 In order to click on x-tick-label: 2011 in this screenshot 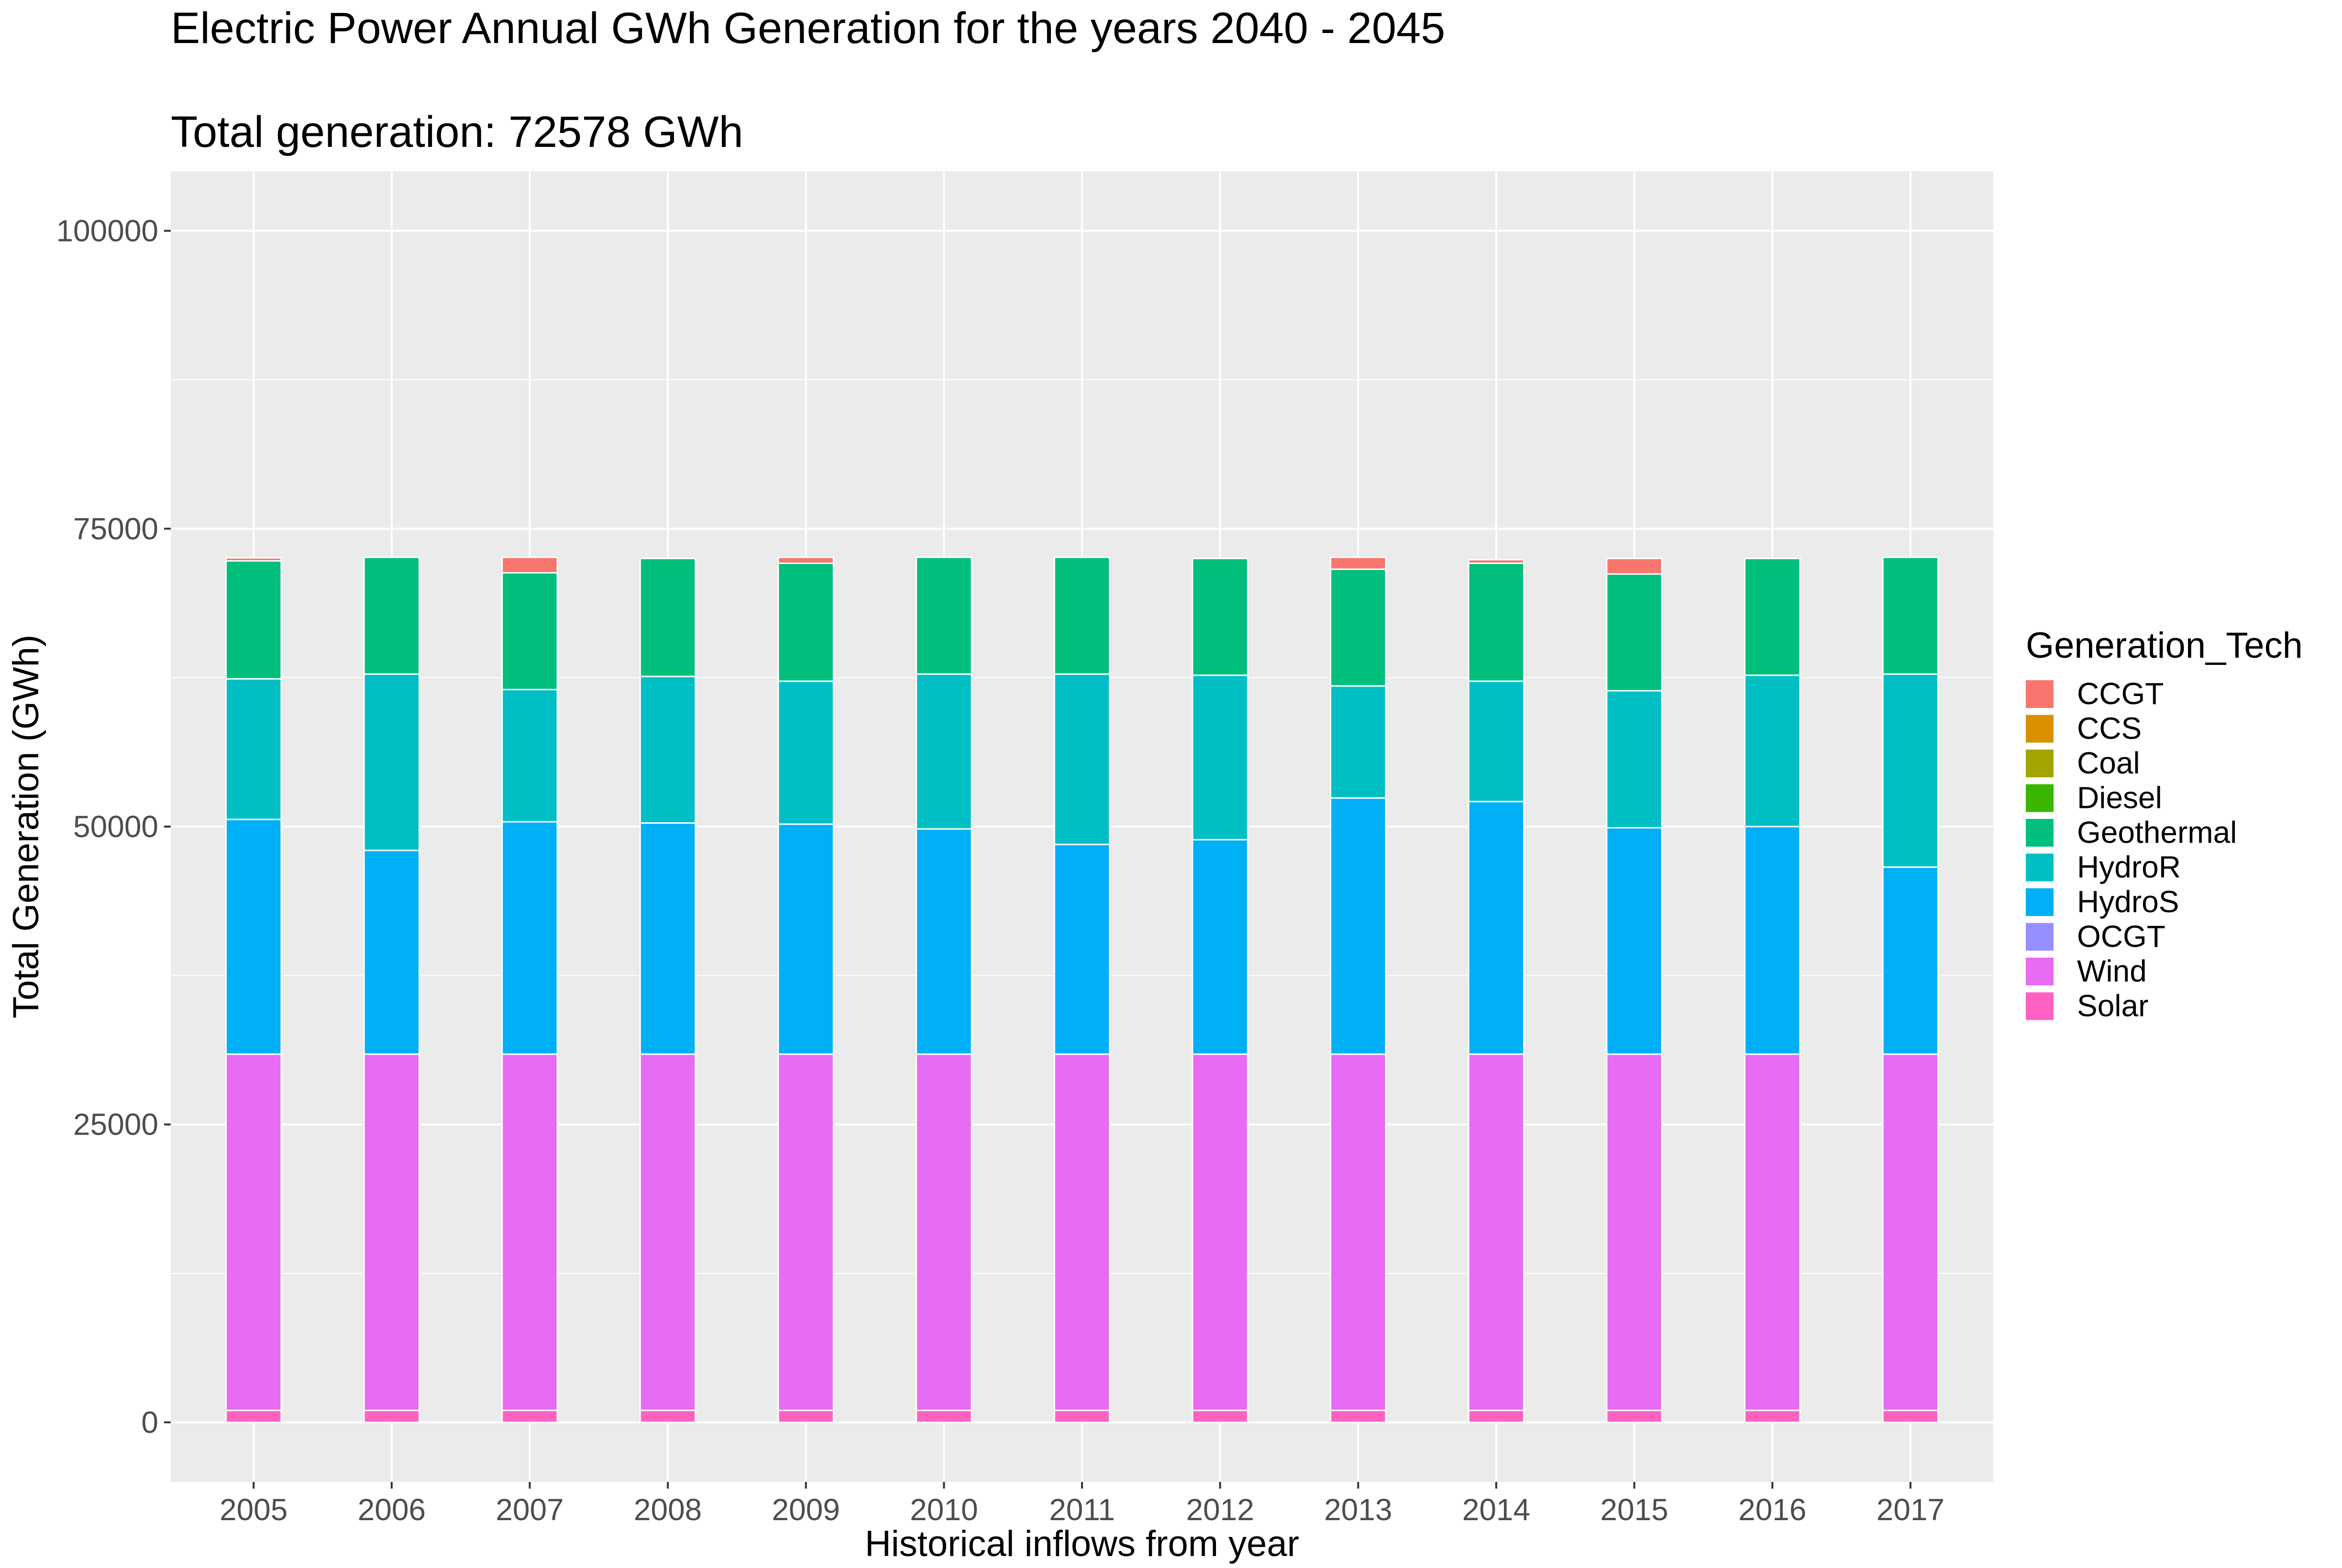, I will do `click(1082, 1509)`.